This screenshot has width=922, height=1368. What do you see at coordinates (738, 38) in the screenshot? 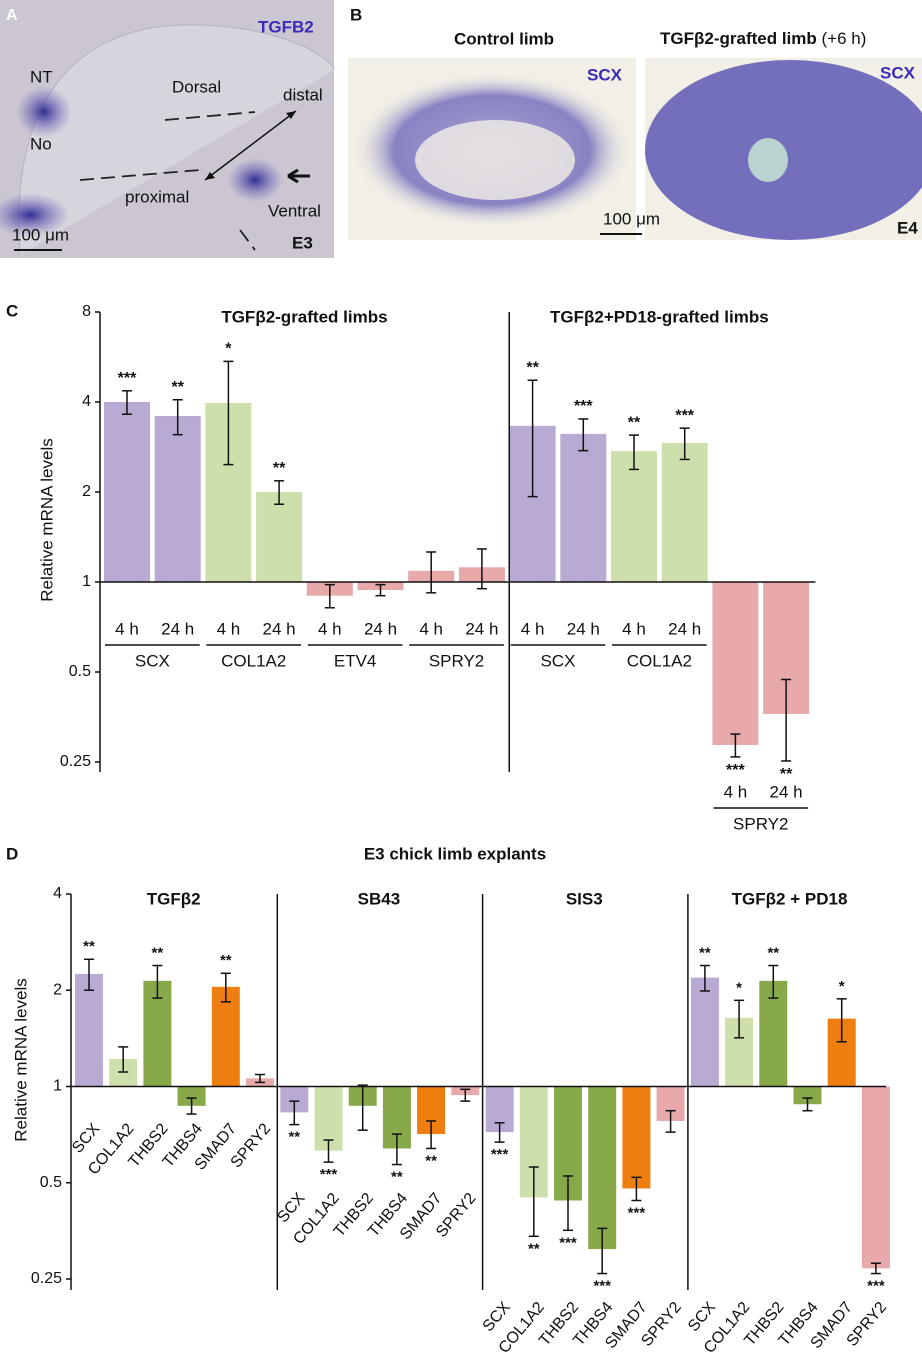
I see `image-title-main: TGFβ2-grafted limb` at bounding box center [738, 38].